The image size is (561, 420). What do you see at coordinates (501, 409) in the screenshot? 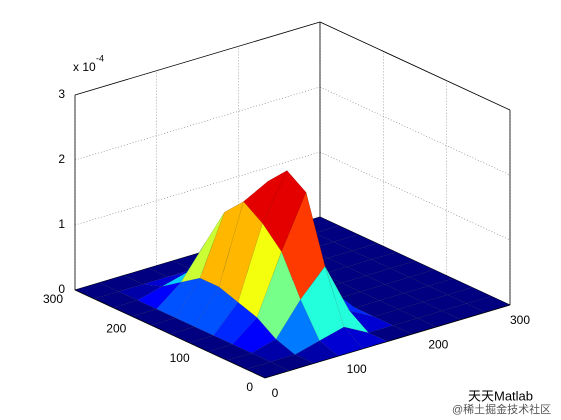
I see `watermark-source: @稀土掘金技术社区` at bounding box center [501, 409].